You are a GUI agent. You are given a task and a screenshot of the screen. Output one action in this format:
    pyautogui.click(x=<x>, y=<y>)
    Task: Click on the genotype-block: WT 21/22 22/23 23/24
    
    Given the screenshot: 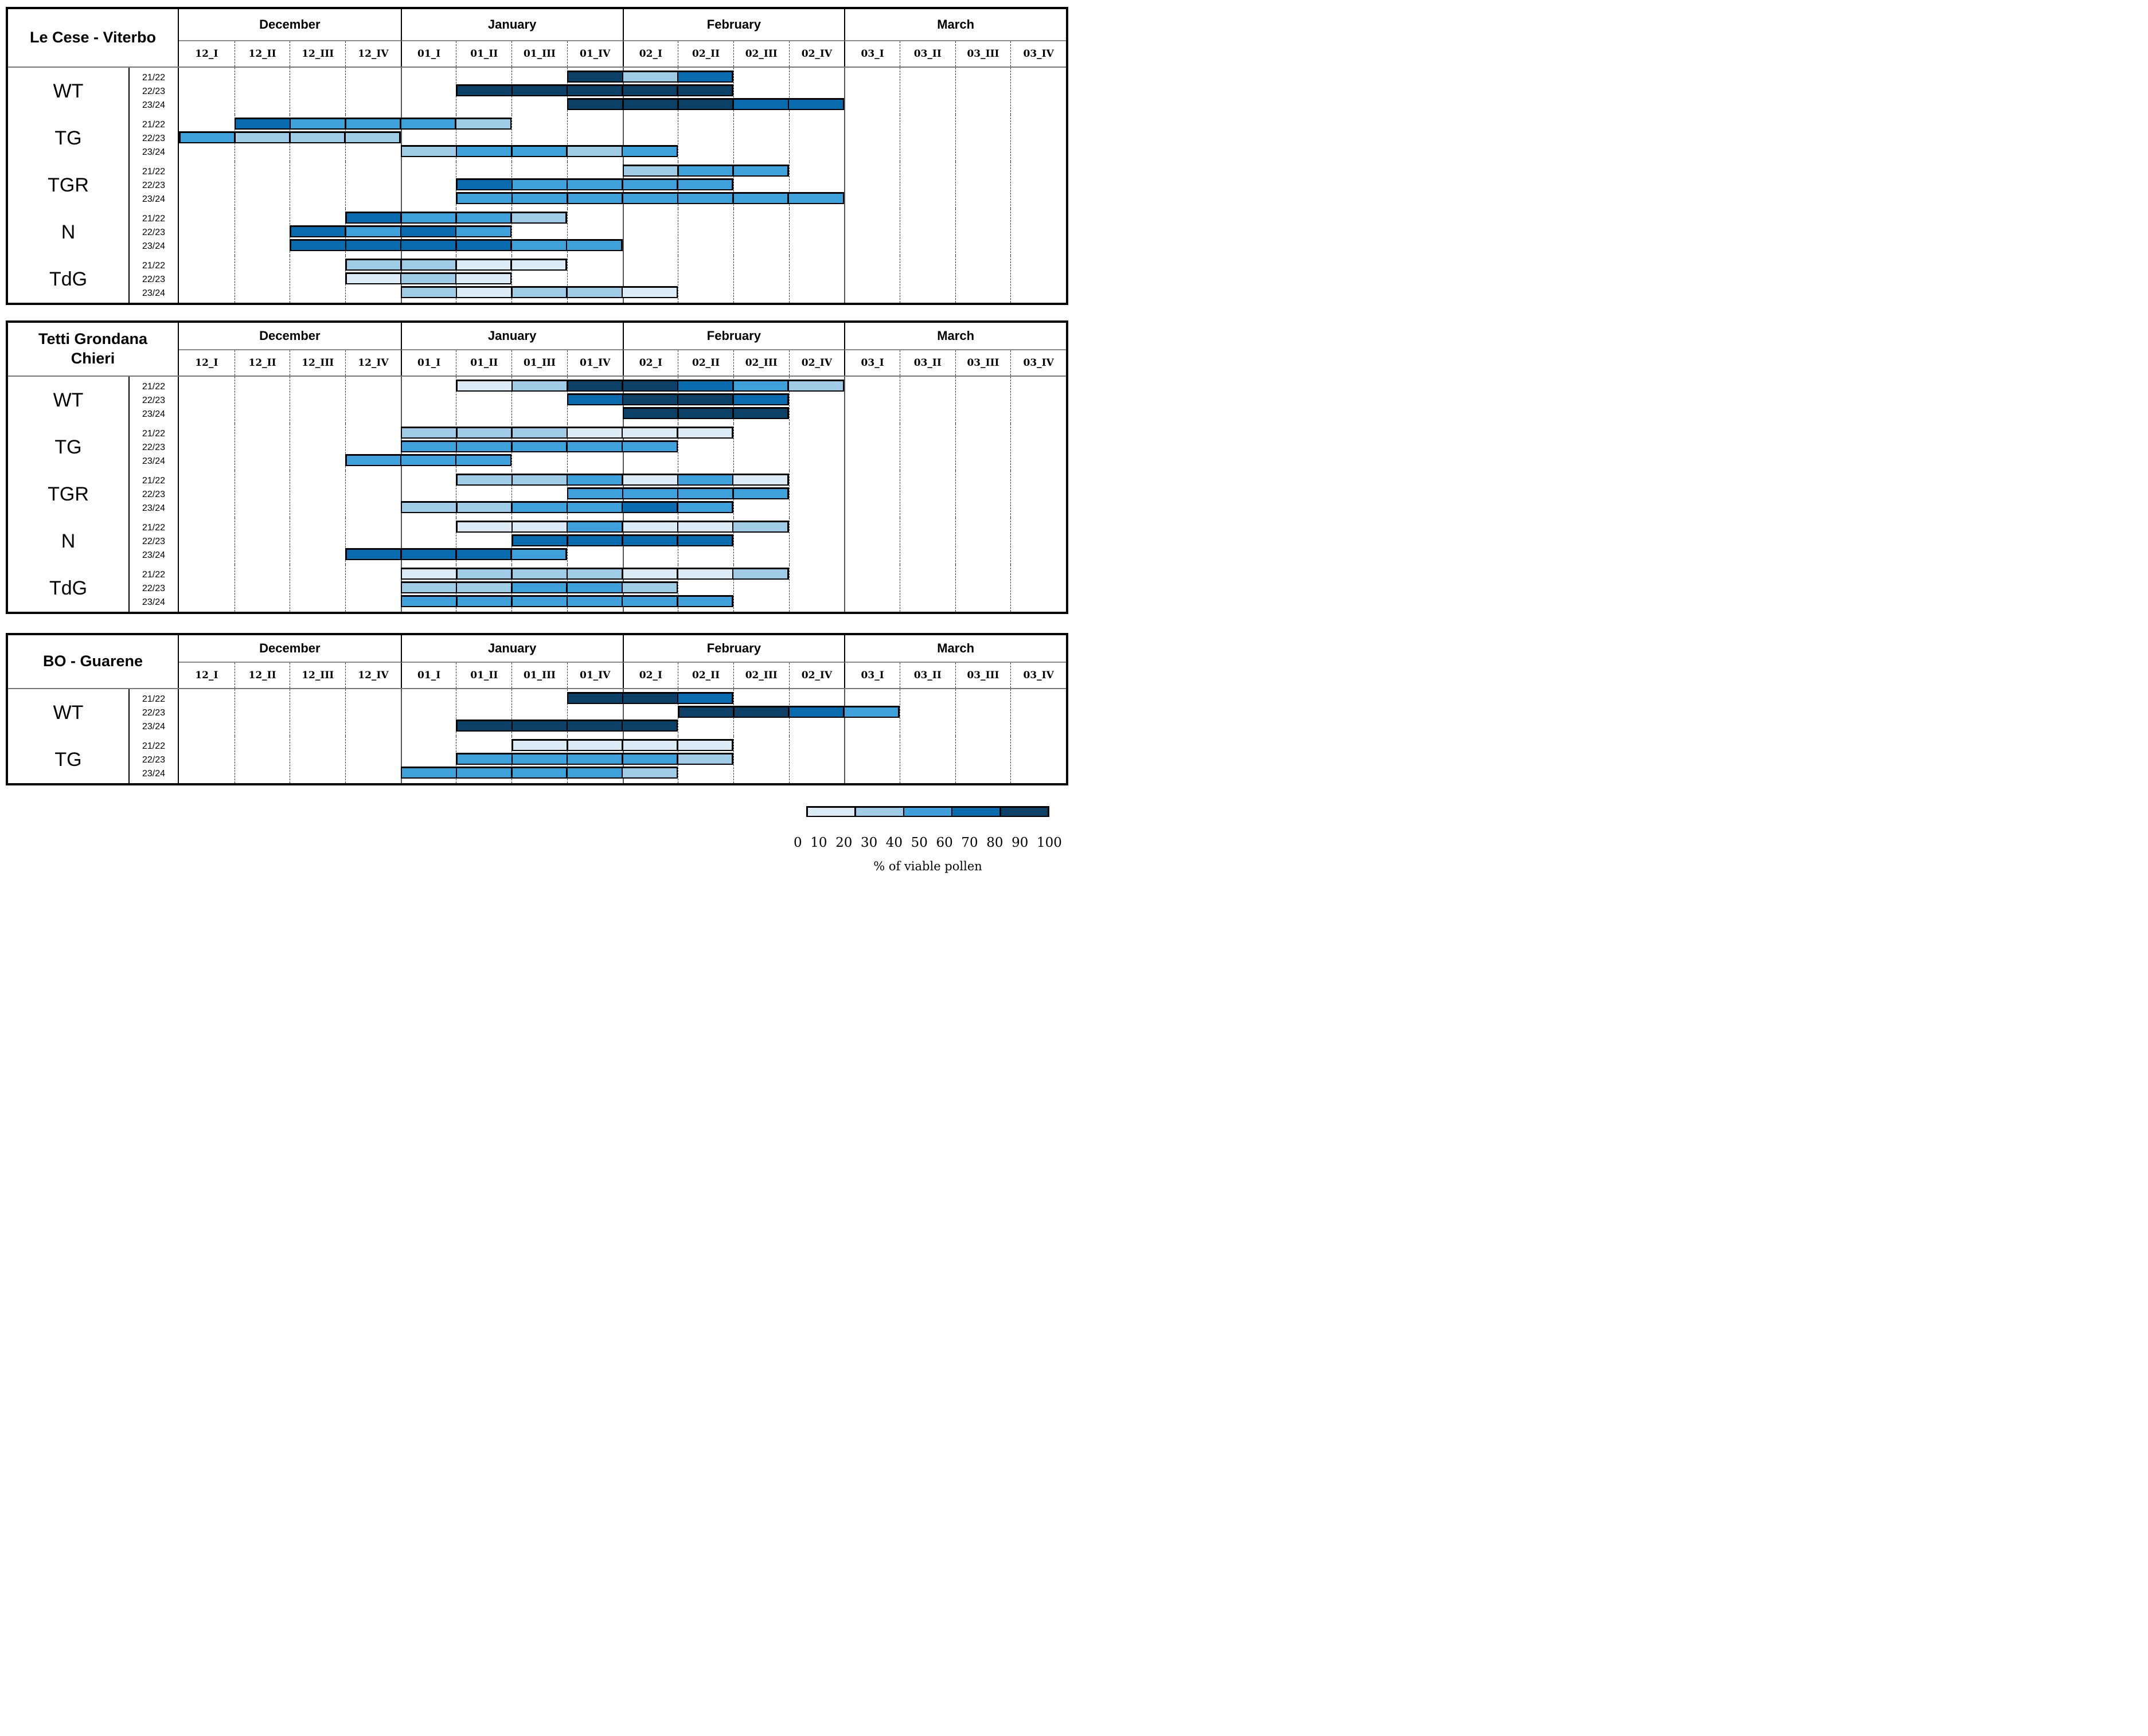 What is the action you would take?
    pyautogui.click(x=537, y=400)
    